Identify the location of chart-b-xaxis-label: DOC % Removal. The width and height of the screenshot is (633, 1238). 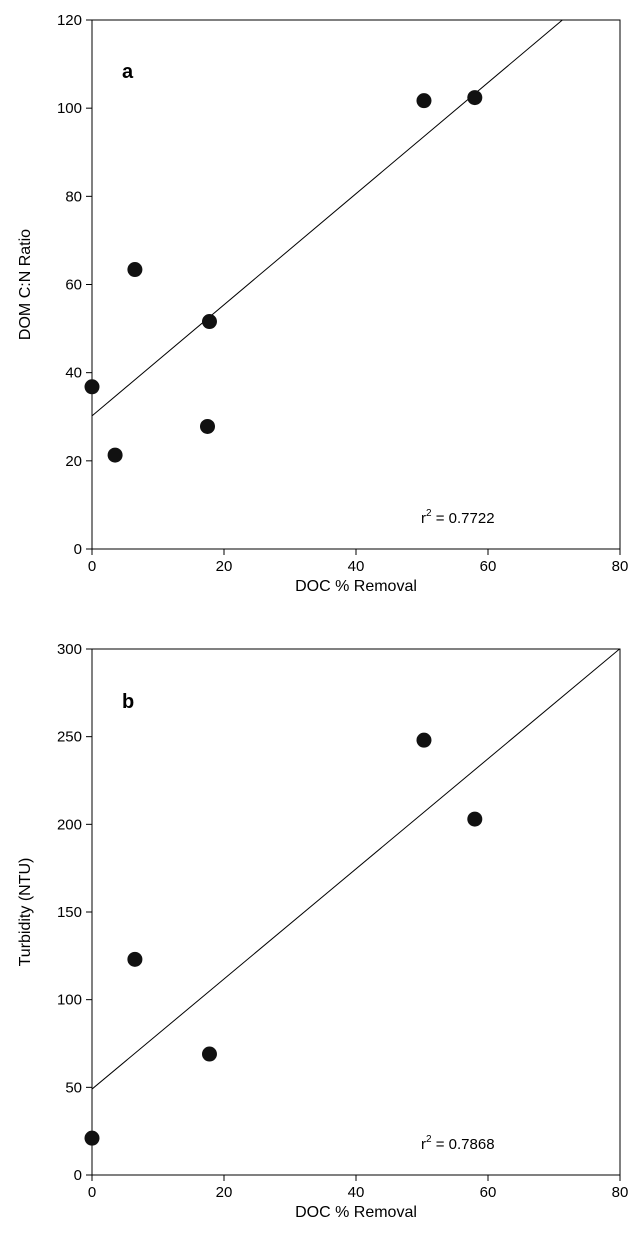
(356, 1212).